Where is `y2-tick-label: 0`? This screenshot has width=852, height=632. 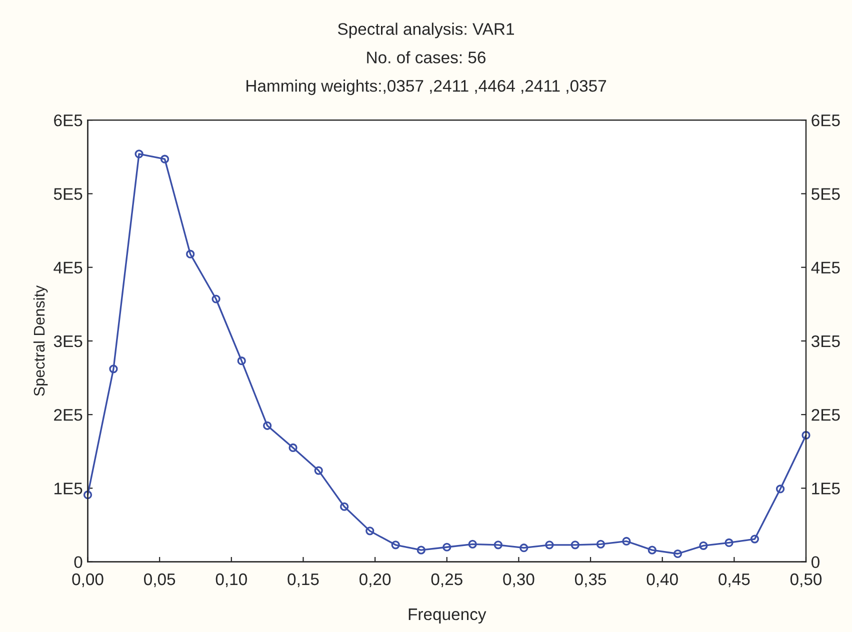 y2-tick-label: 0 is located at coordinates (816, 562).